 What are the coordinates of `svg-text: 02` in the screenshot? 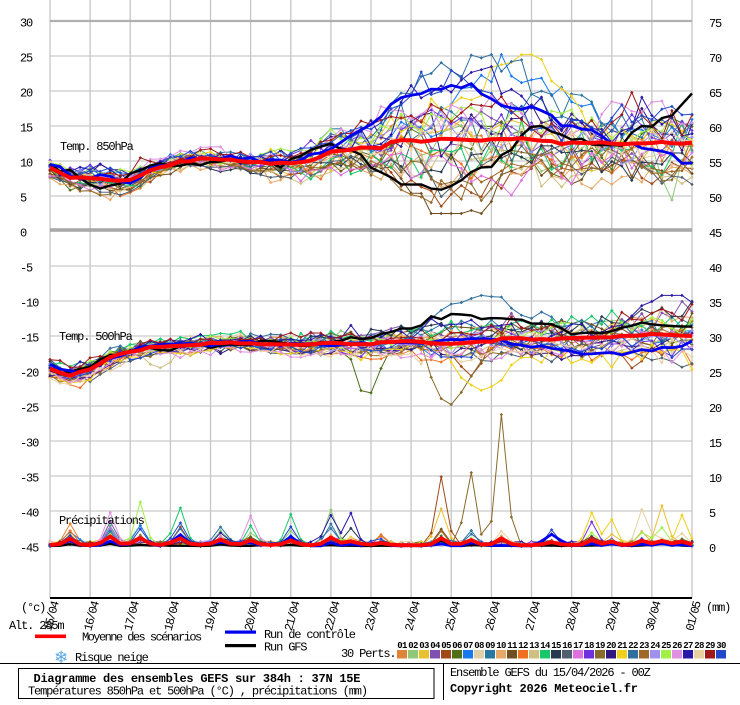 It's located at (413, 646).